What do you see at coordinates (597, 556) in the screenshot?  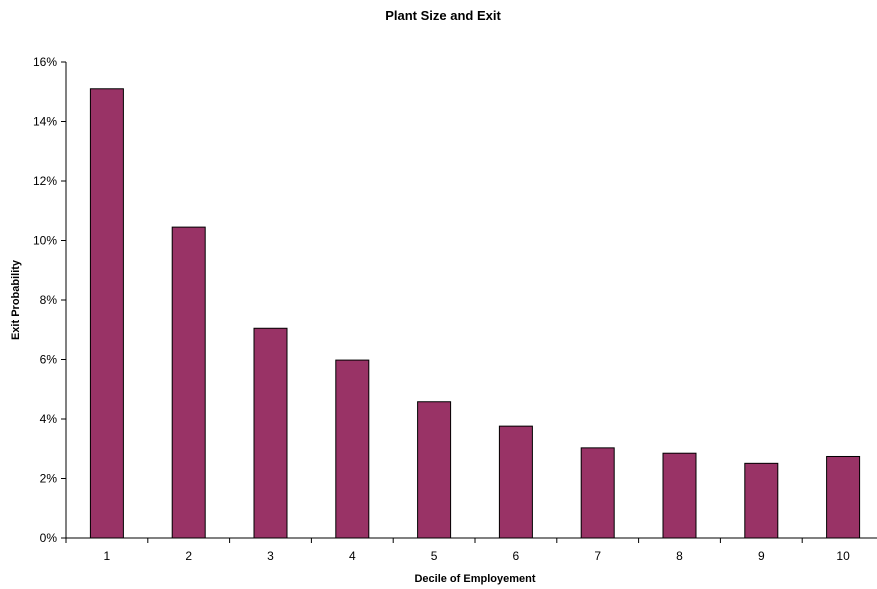 I see `x-tick-label: 7` at bounding box center [597, 556].